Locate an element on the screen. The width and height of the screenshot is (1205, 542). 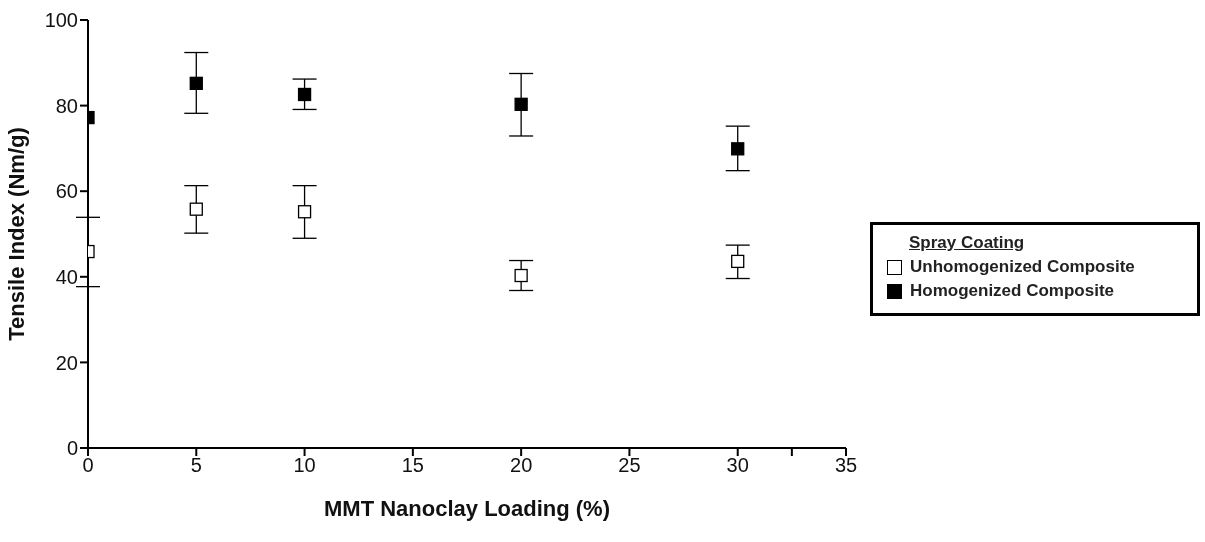
x-tick-label: 25 is located at coordinates (629, 465).